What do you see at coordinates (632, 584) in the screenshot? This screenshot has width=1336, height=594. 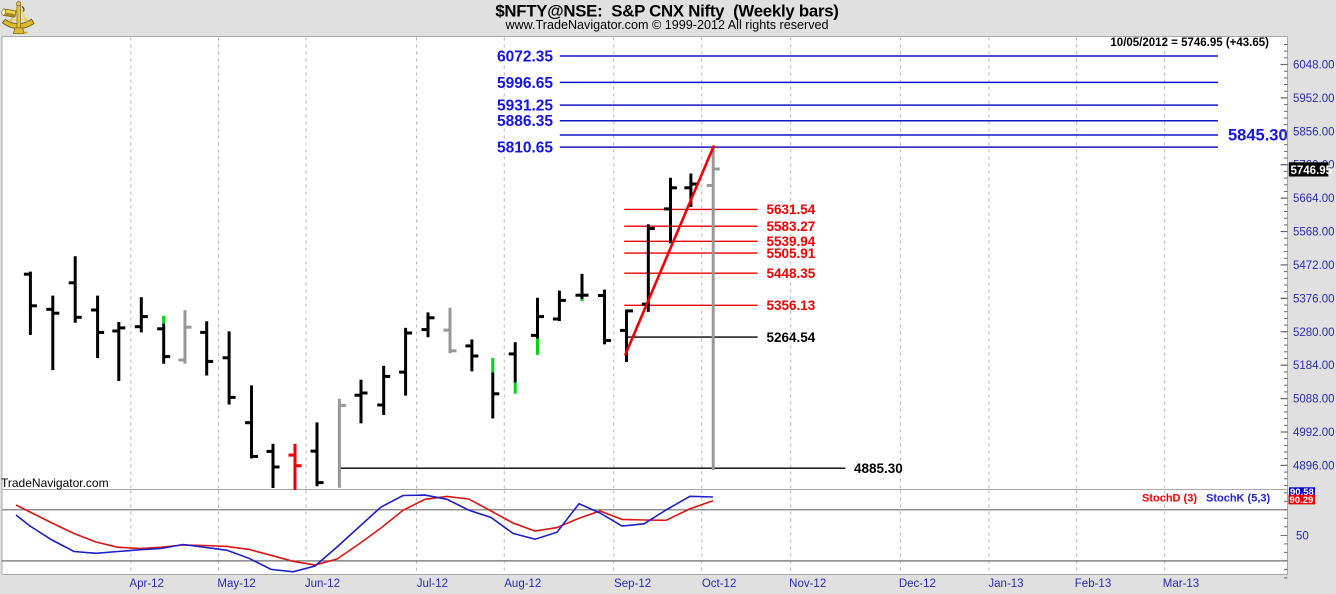 I see `svg-text: Sep-12` at bounding box center [632, 584].